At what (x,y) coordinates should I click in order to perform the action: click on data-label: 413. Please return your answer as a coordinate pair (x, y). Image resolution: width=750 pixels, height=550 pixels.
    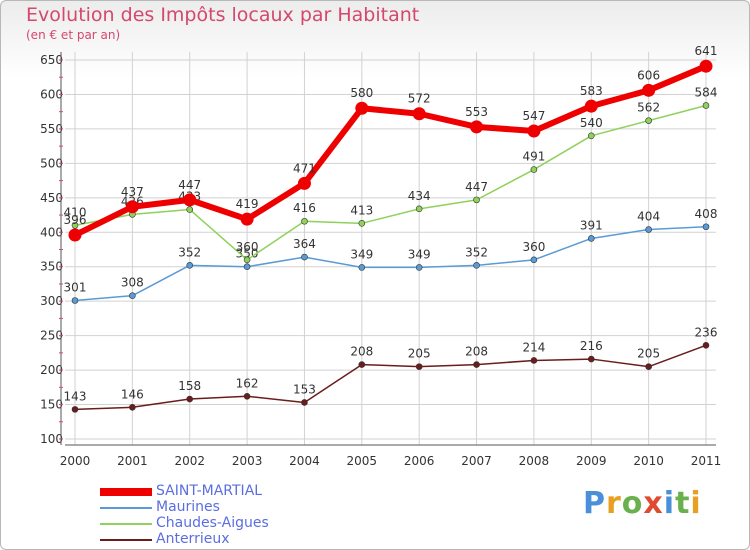
    Looking at the image, I should click on (361, 210).